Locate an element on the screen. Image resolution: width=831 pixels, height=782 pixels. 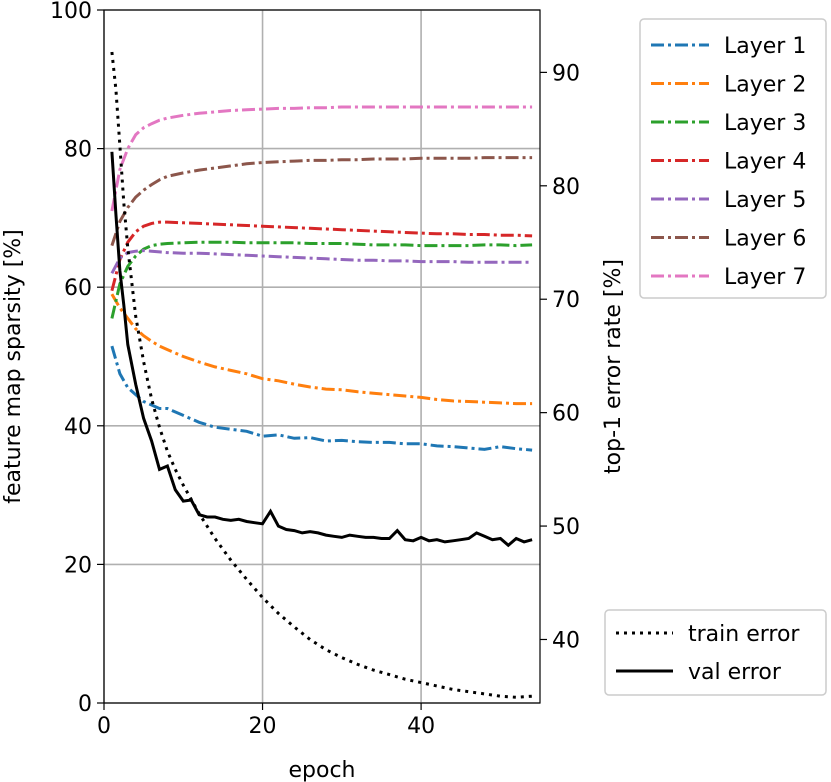
legend-label-layer-5: Layer 5 is located at coordinates (765, 200).